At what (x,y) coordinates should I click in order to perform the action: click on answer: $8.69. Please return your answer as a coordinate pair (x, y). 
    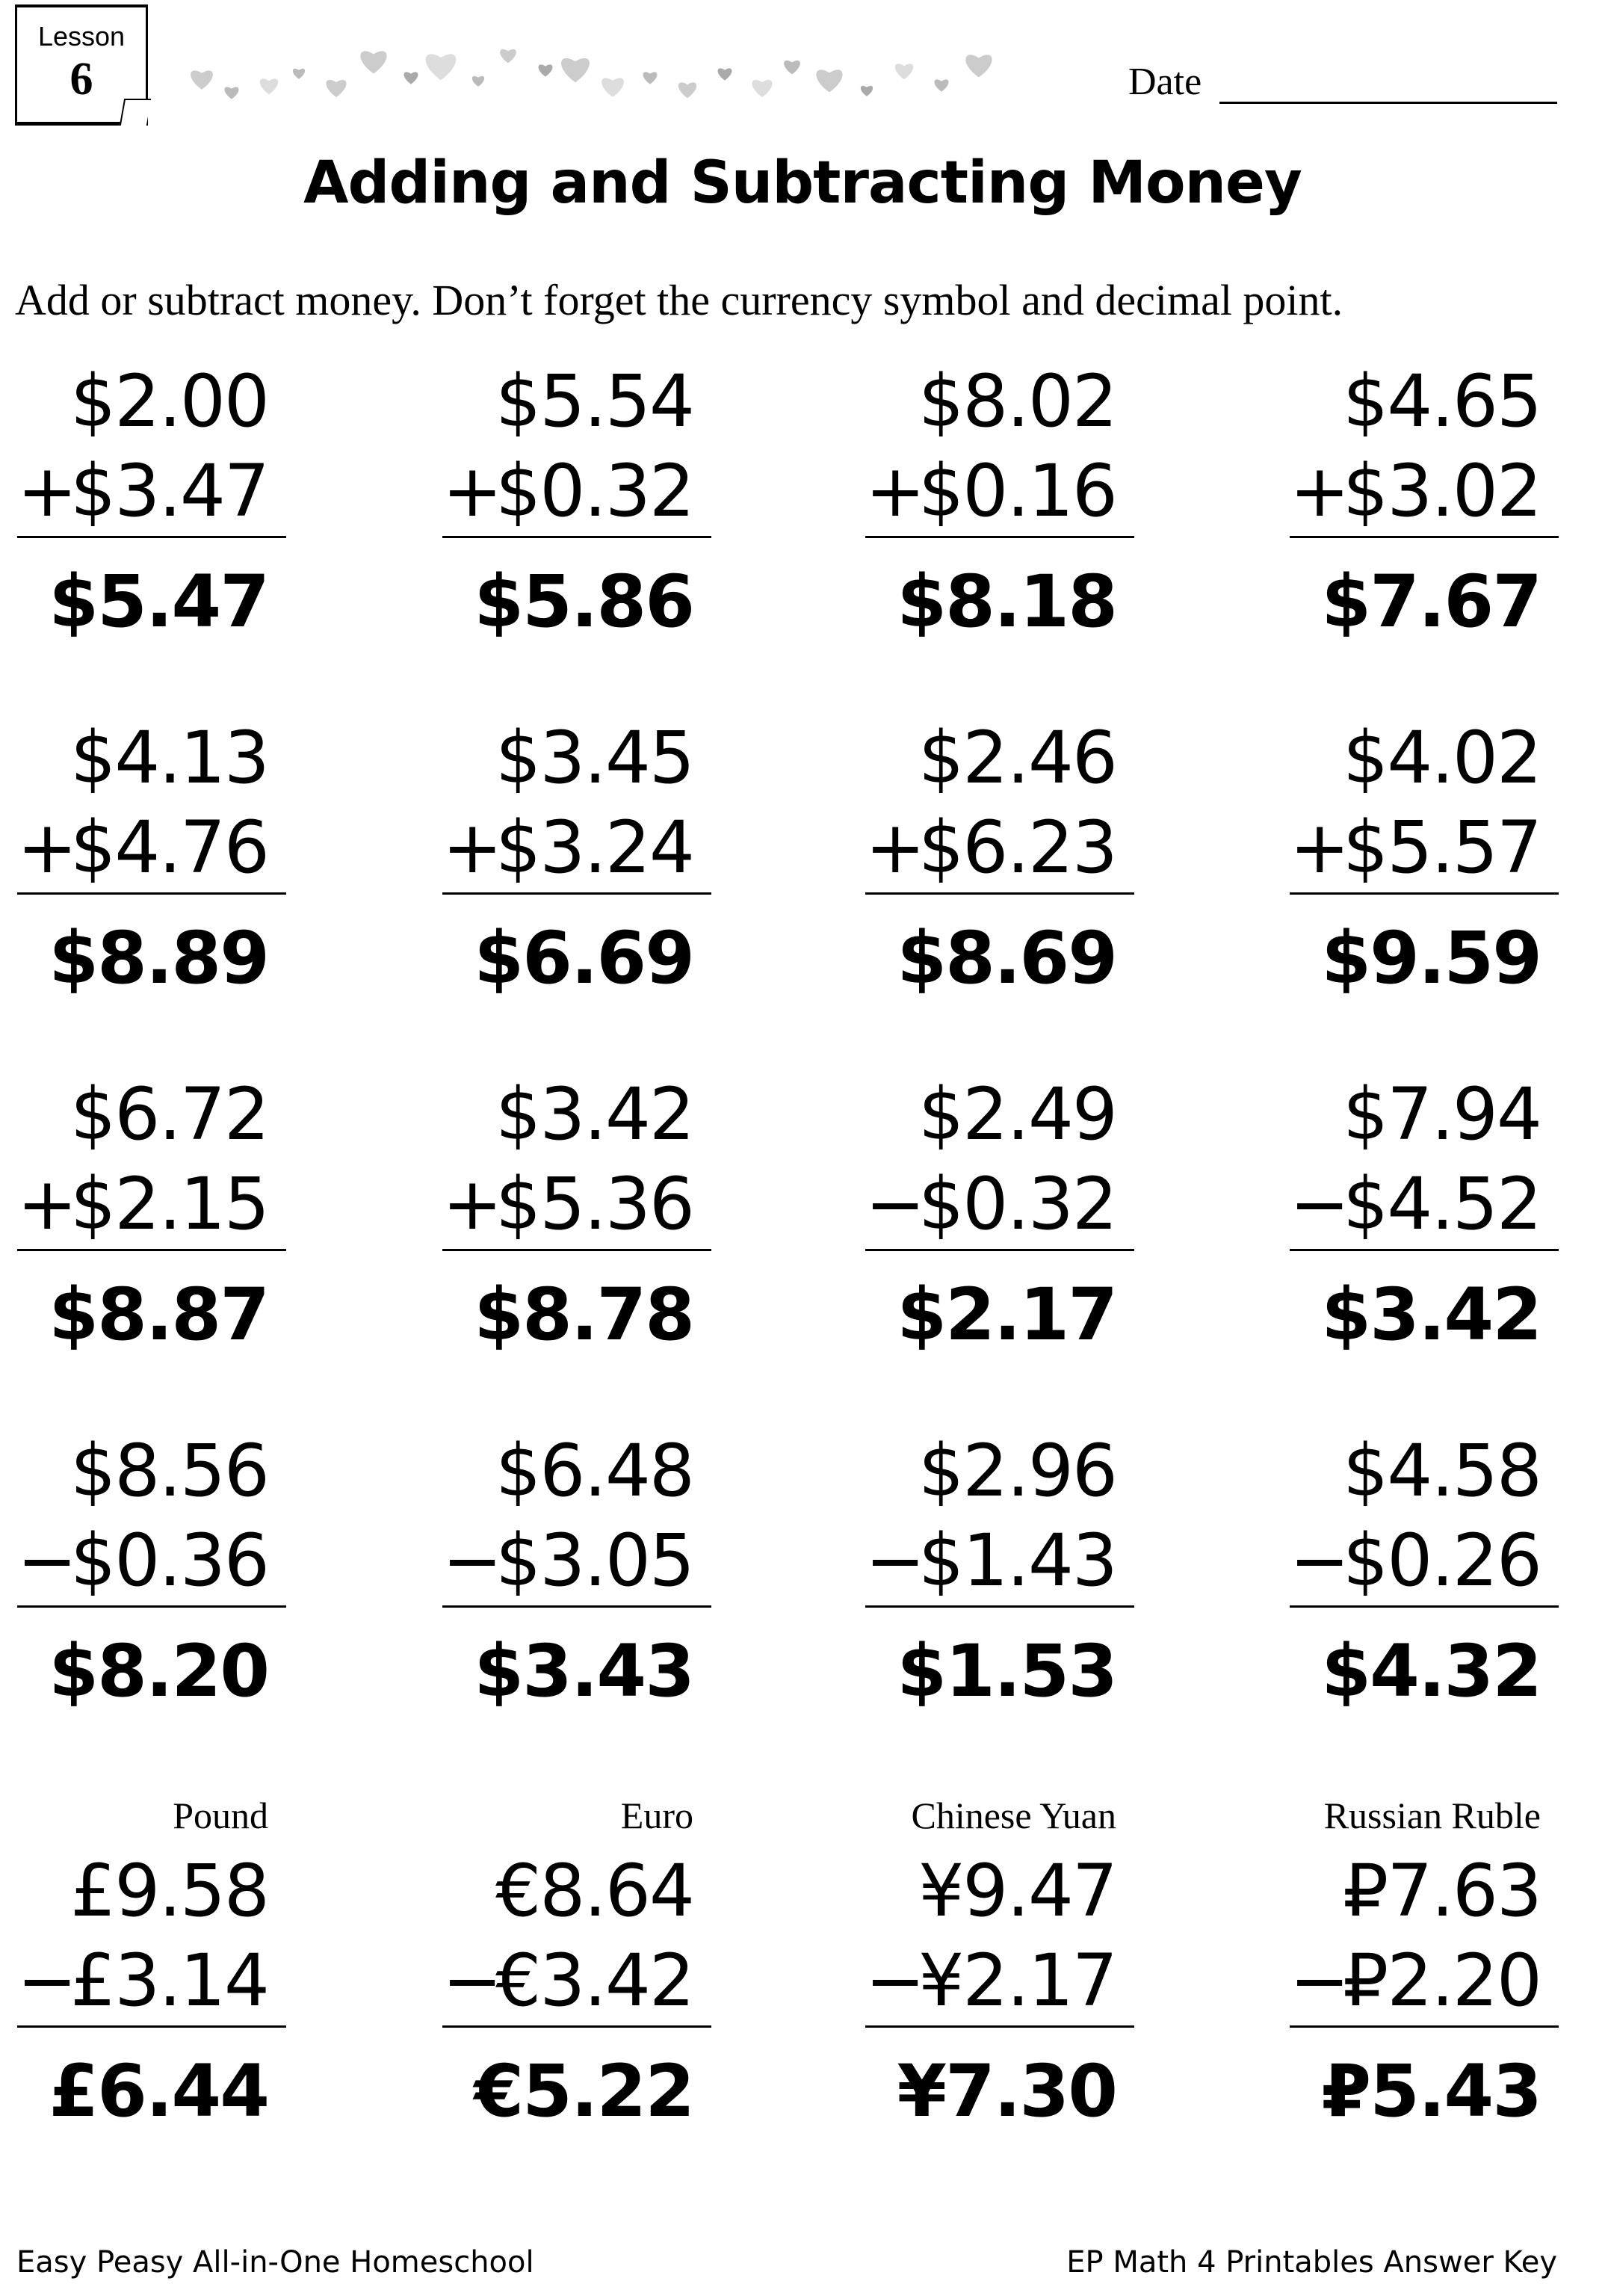
    Looking at the image, I should click on (1008, 958).